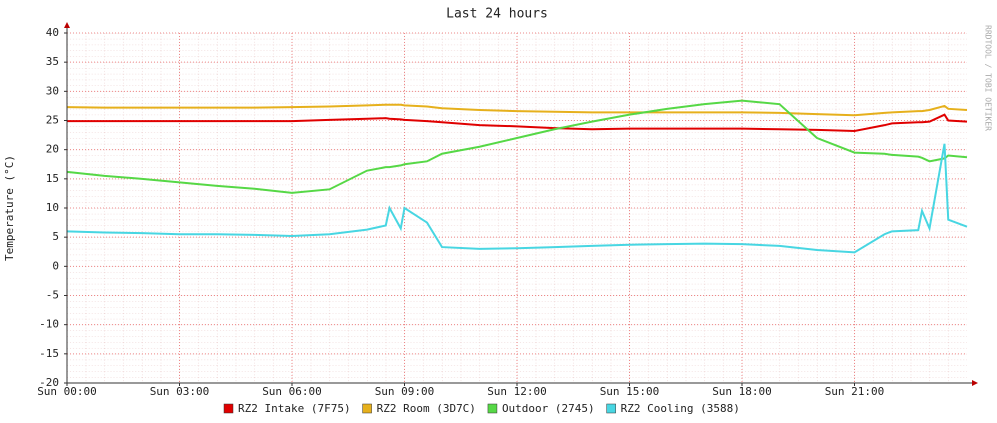 This screenshot has height=423, width=997. I want to click on x-tick-label: Sun 12:00, so click(517, 391).